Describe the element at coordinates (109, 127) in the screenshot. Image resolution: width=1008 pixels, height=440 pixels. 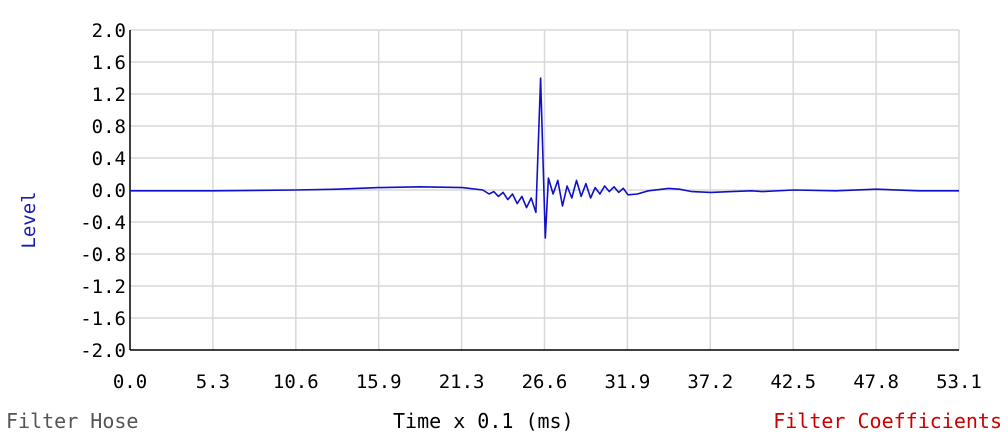
I see `y-tick-label: 0.8` at that location.